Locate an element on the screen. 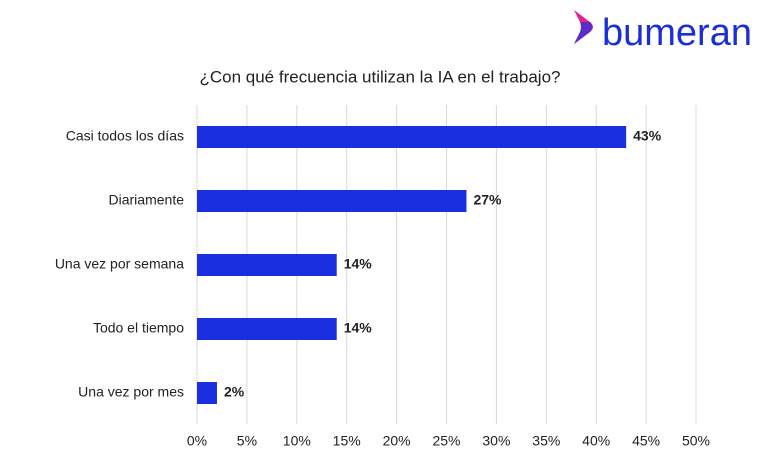  x-tick-label: 50% is located at coordinates (696, 441).